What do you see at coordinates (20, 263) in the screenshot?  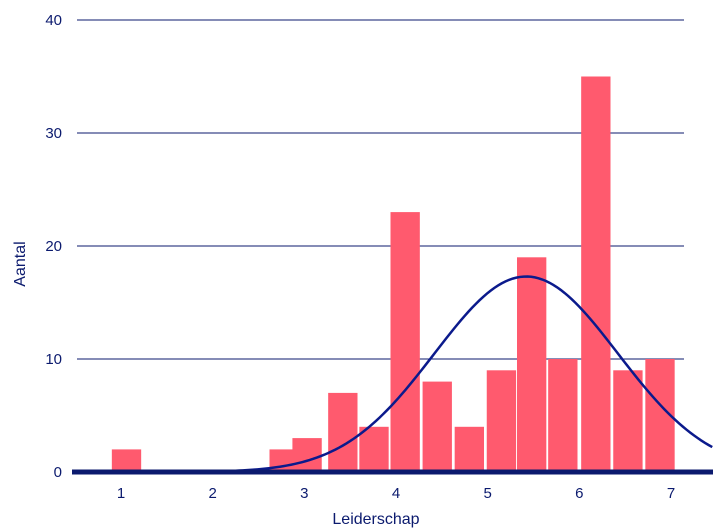 I see `y-axis-title: Aantal` at bounding box center [20, 263].